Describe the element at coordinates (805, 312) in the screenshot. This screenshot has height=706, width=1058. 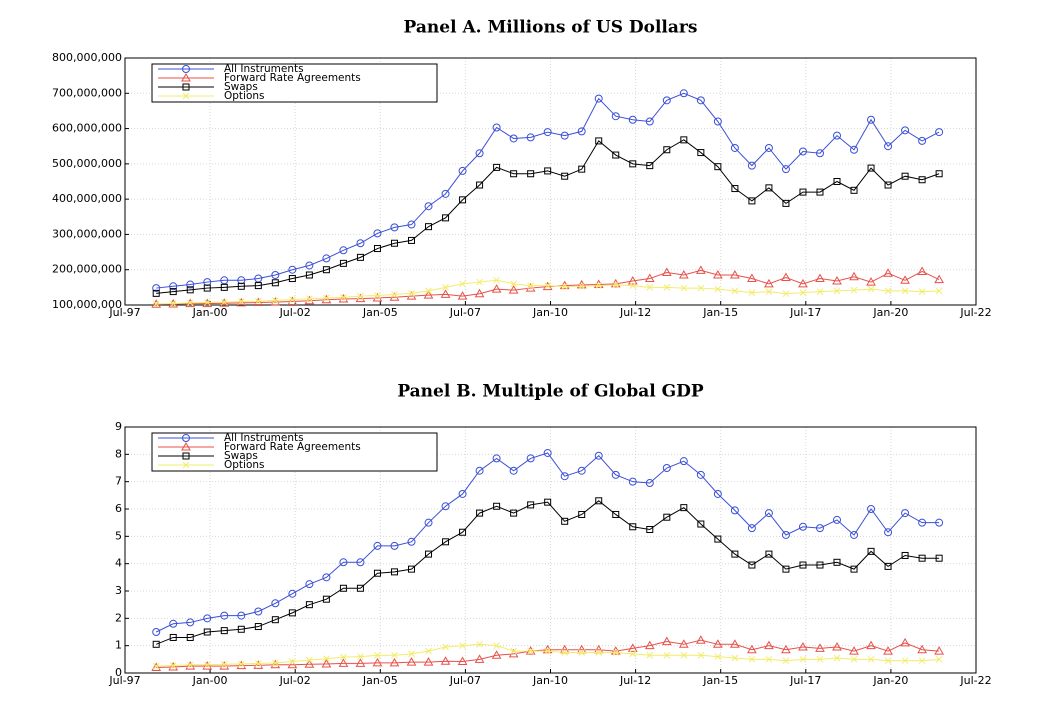
I see `x-tick-label: Jul-17` at that location.